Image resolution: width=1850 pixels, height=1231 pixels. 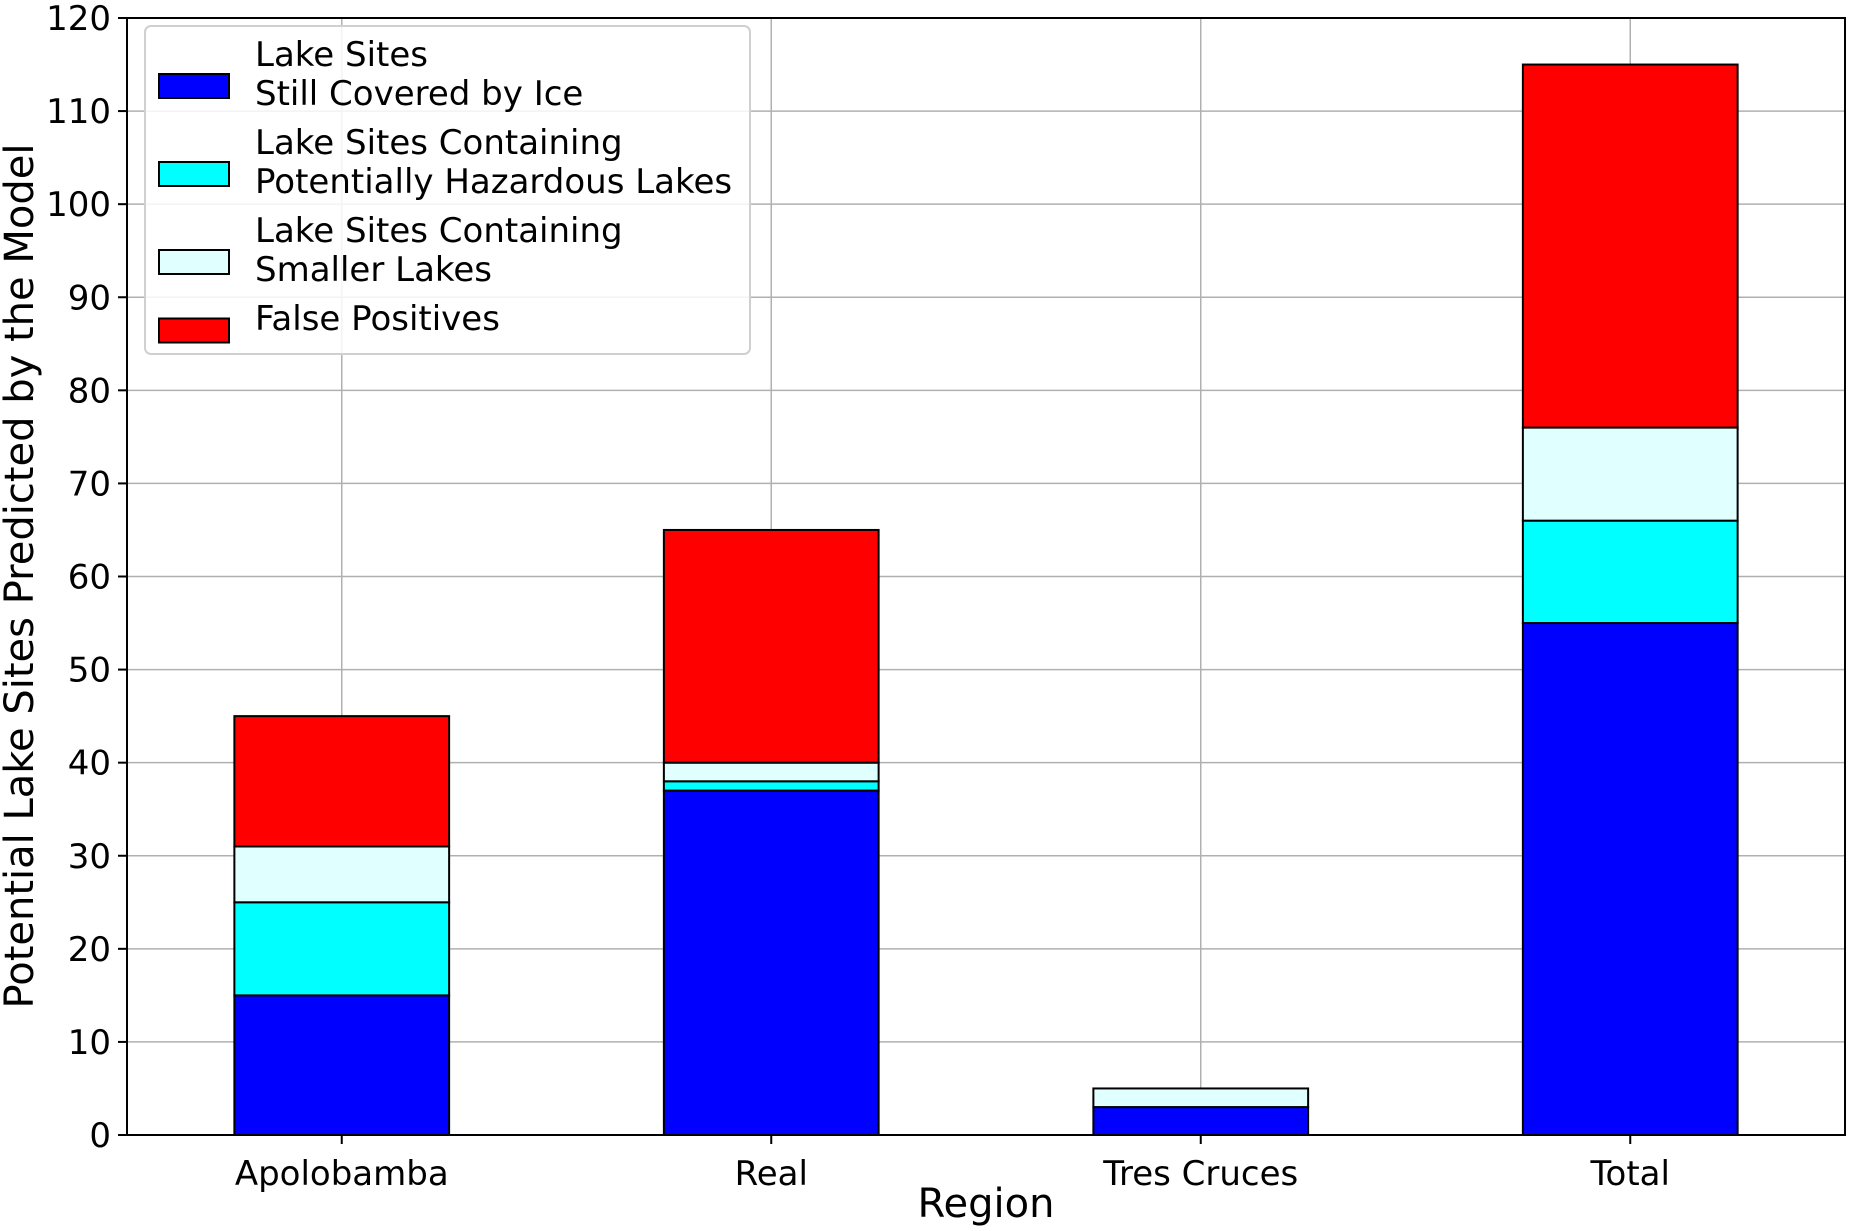 I want to click on legend-label: Potentially Hazardous Lakes, so click(x=493, y=182).